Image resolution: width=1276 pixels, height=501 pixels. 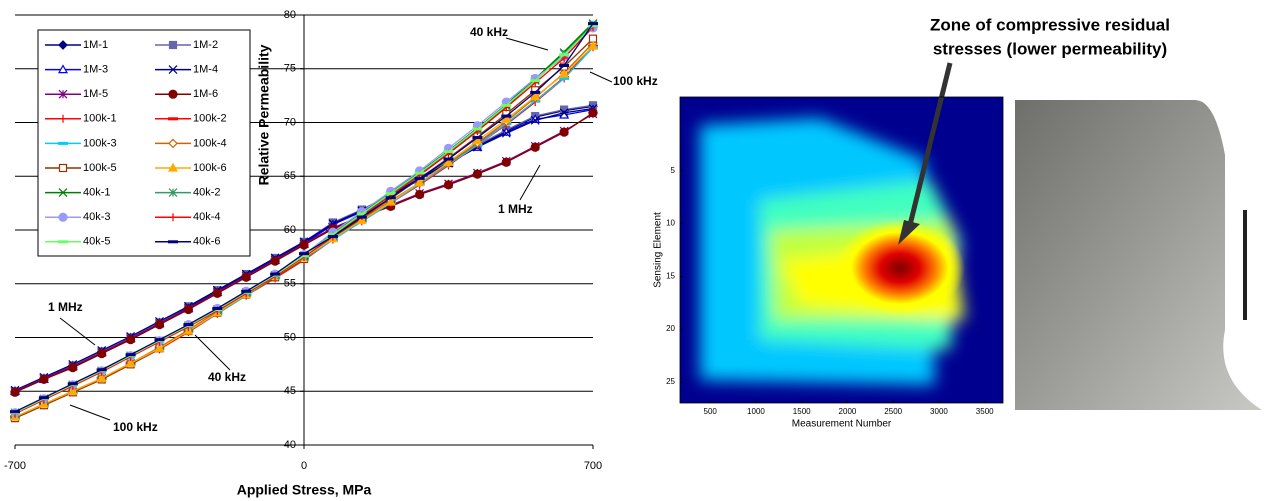 I want to click on legend-entry: 100k-6, so click(x=191, y=168).